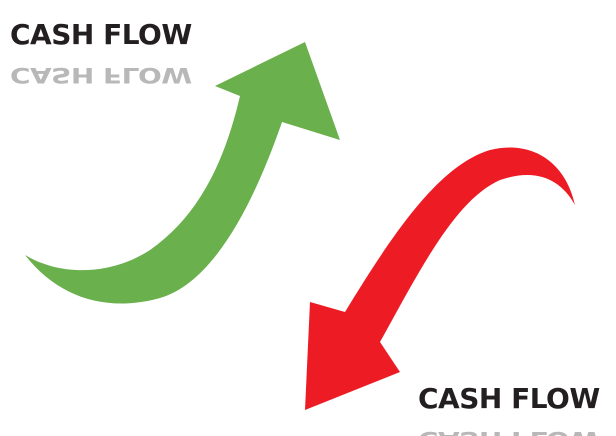 This screenshot has width=616, height=436. Describe the element at coordinates (509, 398) in the screenshot. I see `bottom-label: CASH FLOW` at that location.